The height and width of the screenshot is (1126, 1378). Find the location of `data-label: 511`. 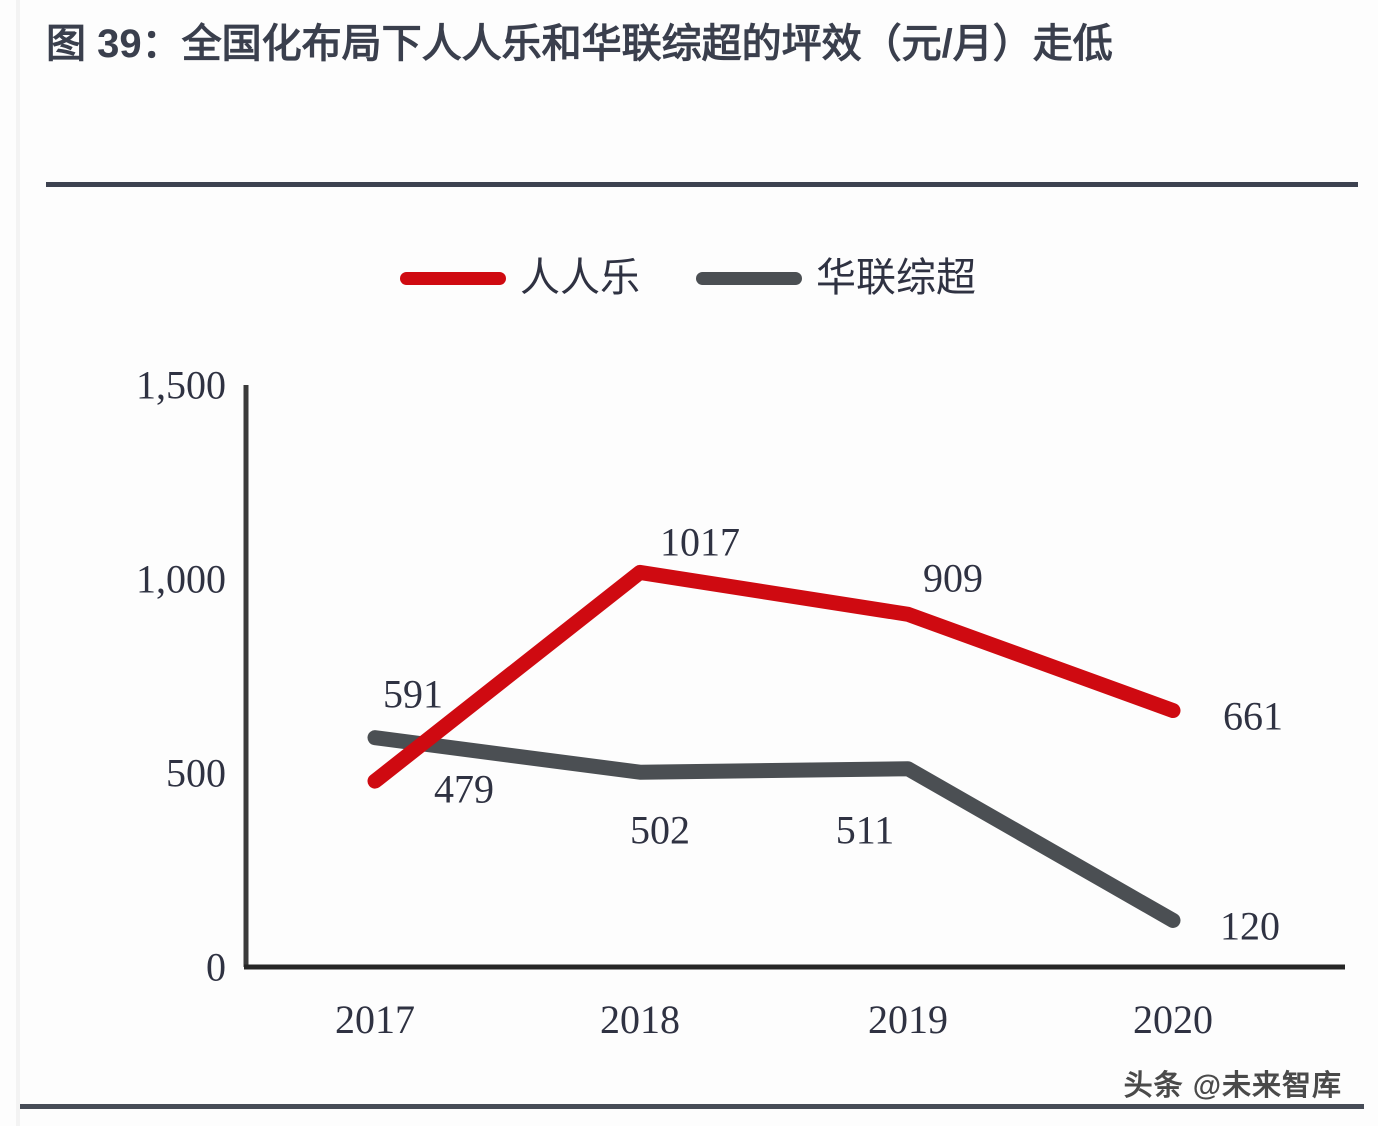

data-label: 511 is located at coordinates (865, 830).